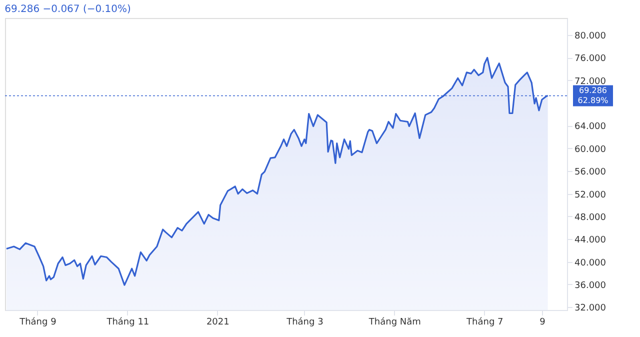 The image size is (640, 337). What do you see at coordinates (590, 59) in the screenshot?
I see `y-tick-label: 76.000` at bounding box center [590, 59].